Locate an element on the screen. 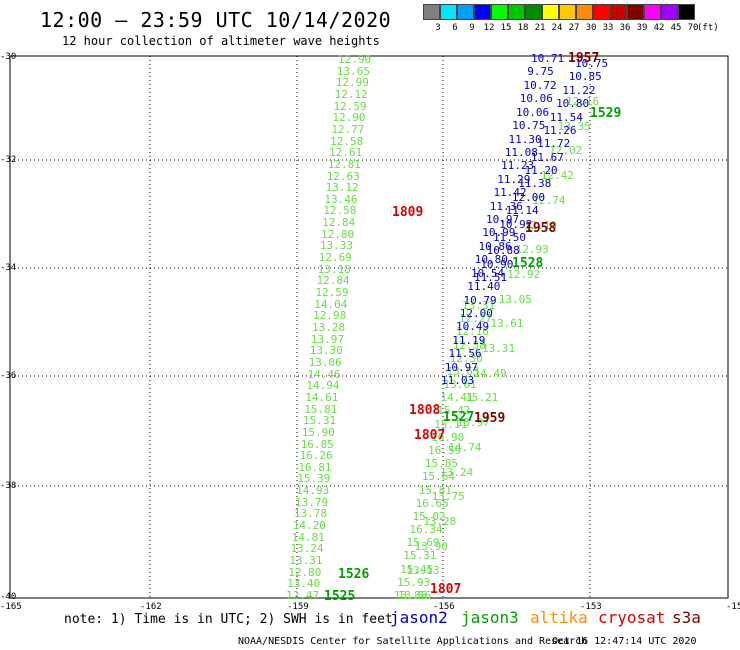 This screenshot has height=650, width=740. longitude-label: -153 is located at coordinates (591, 607).